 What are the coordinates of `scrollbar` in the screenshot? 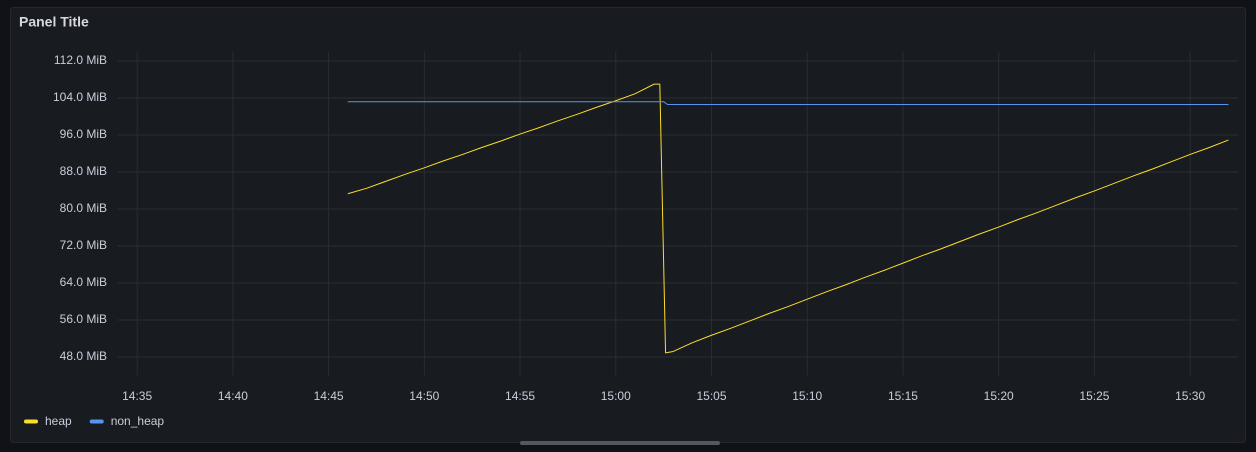 It's located at (620, 443).